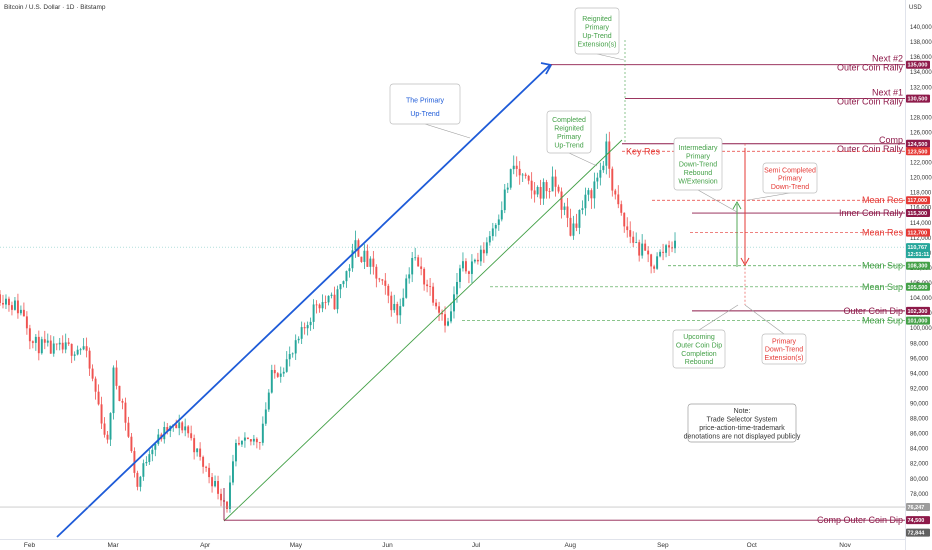  What do you see at coordinates (583, 159) in the screenshot?
I see `completed-reignited-callout-pointer` at bounding box center [583, 159].